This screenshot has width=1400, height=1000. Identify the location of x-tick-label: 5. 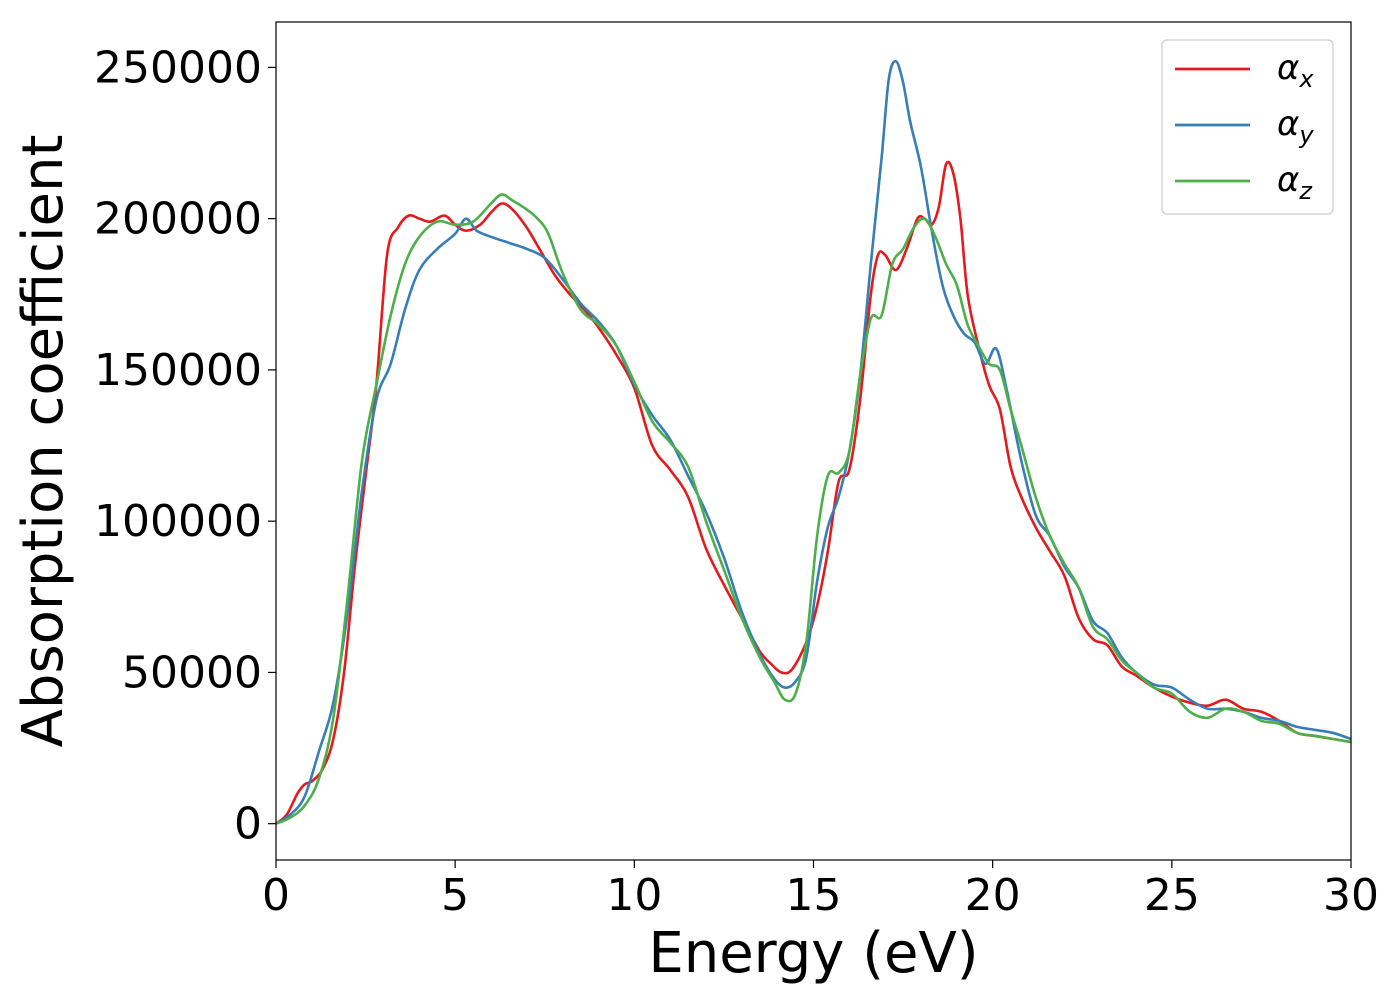
(455, 895).